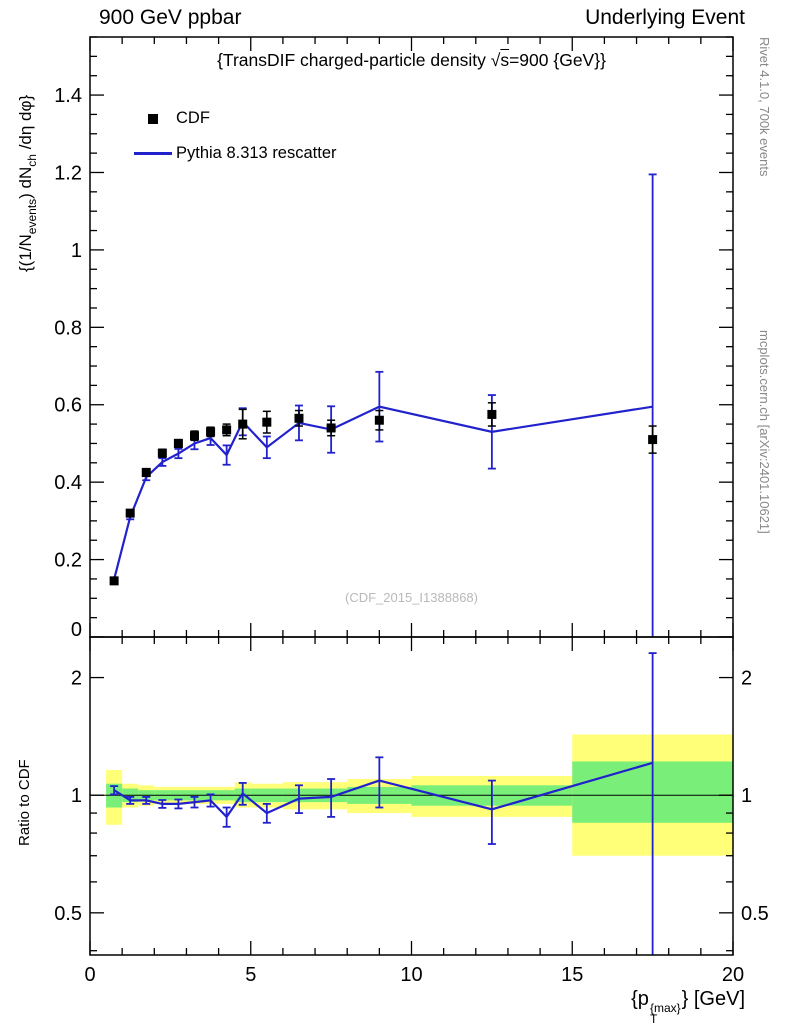 Image resolution: width=786 pixels, height=1026 pixels. What do you see at coordinates (359, 60) in the screenshot?
I see `plot-title-pre: {TransDIF charged-particle density √` at bounding box center [359, 60].